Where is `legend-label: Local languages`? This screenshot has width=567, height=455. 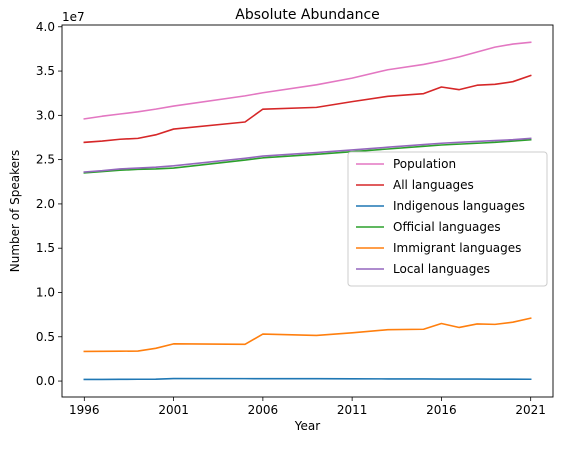
legend-label: Local languages is located at coordinates (441, 269).